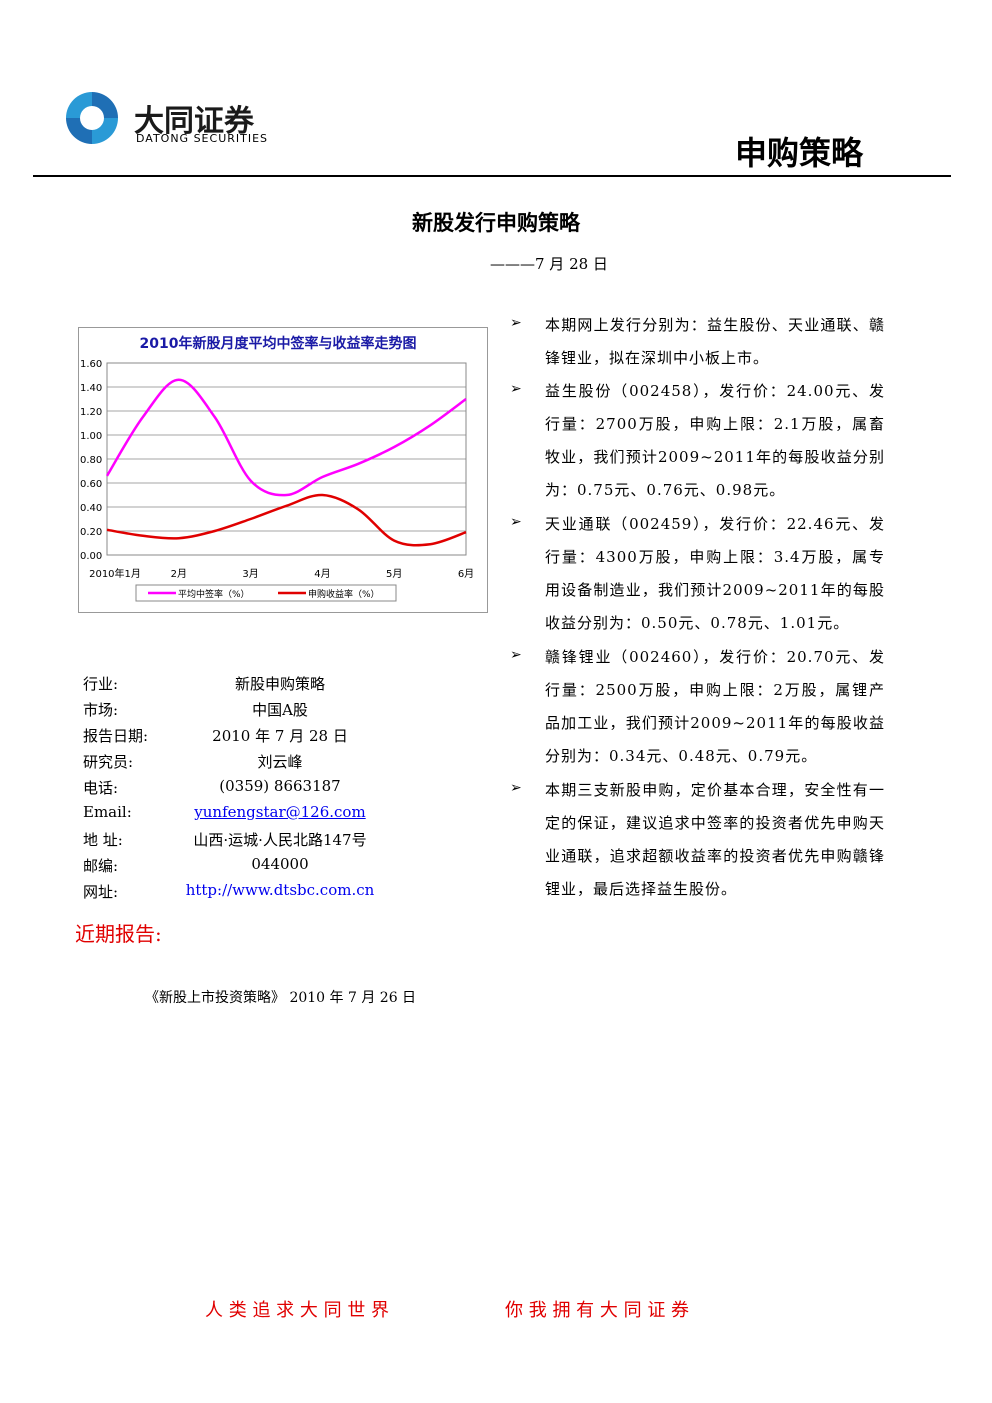 The width and height of the screenshot is (992, 1403). Describe the element at coordinates (214, 594) in the screenshot. I see `legend-label: 平均中签率（%）` at that location.